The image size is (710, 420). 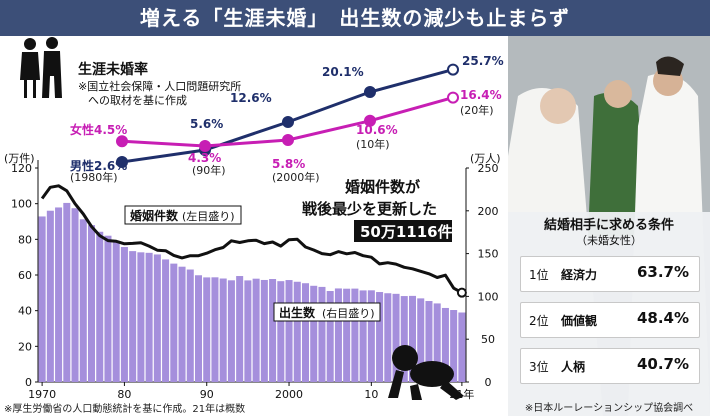 I want to click on right-axis-tick: 250, so click(x=488, y=168).